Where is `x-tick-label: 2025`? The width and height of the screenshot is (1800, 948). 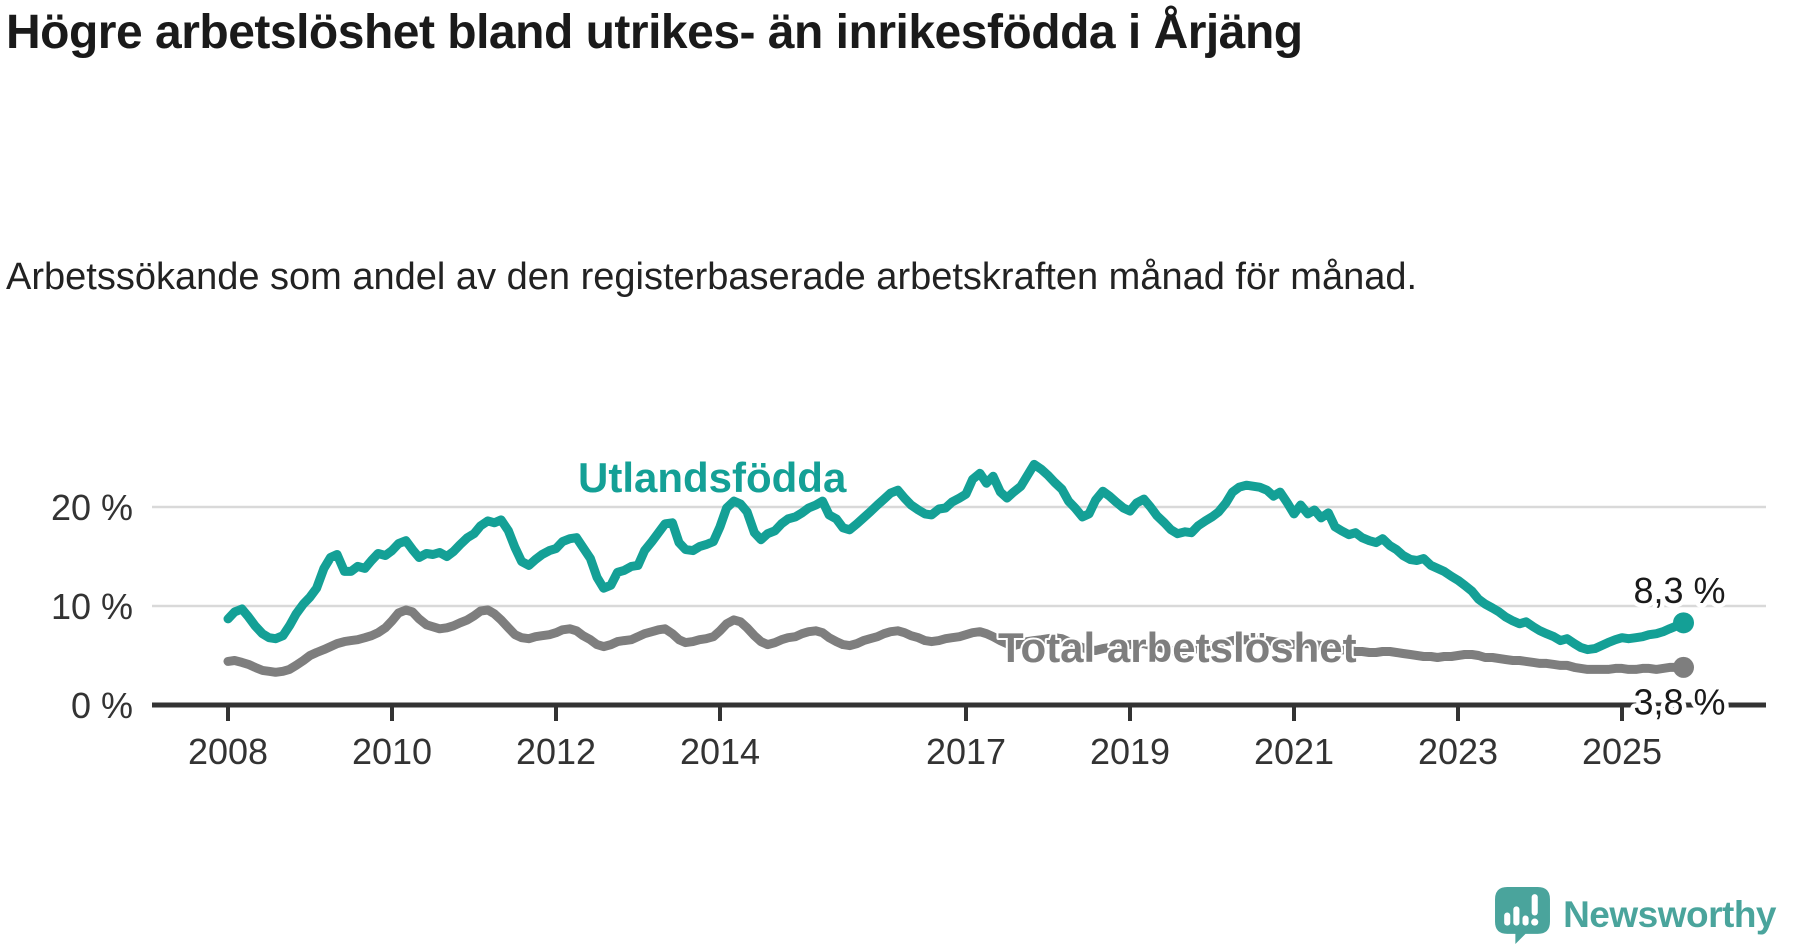
x-tick-label: 2025 is located at coordinates (1622, 751).